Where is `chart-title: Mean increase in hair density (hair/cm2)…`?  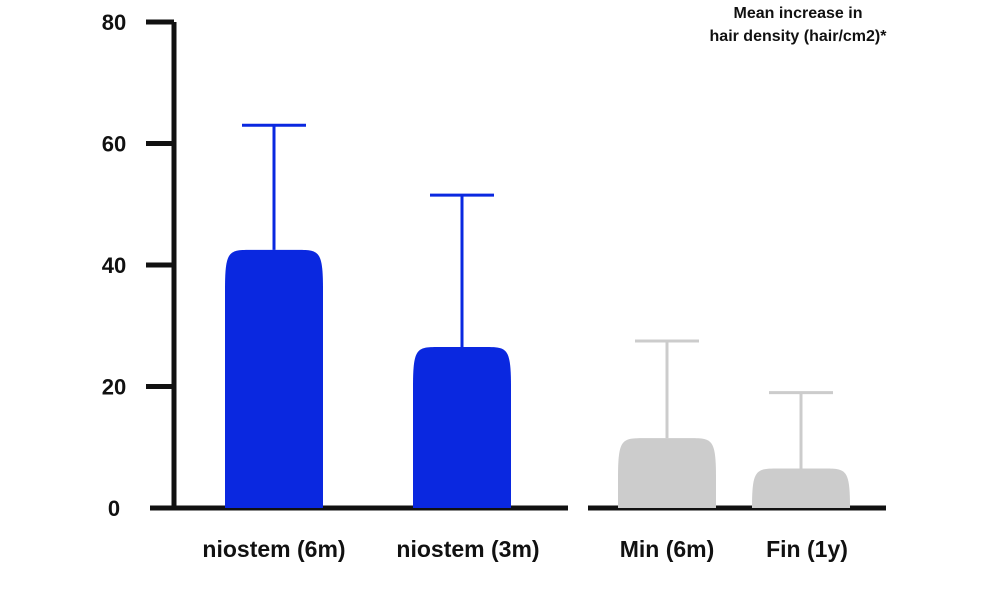 chart-title: Mean increase in hair density (hair/cm2)… is located at coordinates (799, 25).